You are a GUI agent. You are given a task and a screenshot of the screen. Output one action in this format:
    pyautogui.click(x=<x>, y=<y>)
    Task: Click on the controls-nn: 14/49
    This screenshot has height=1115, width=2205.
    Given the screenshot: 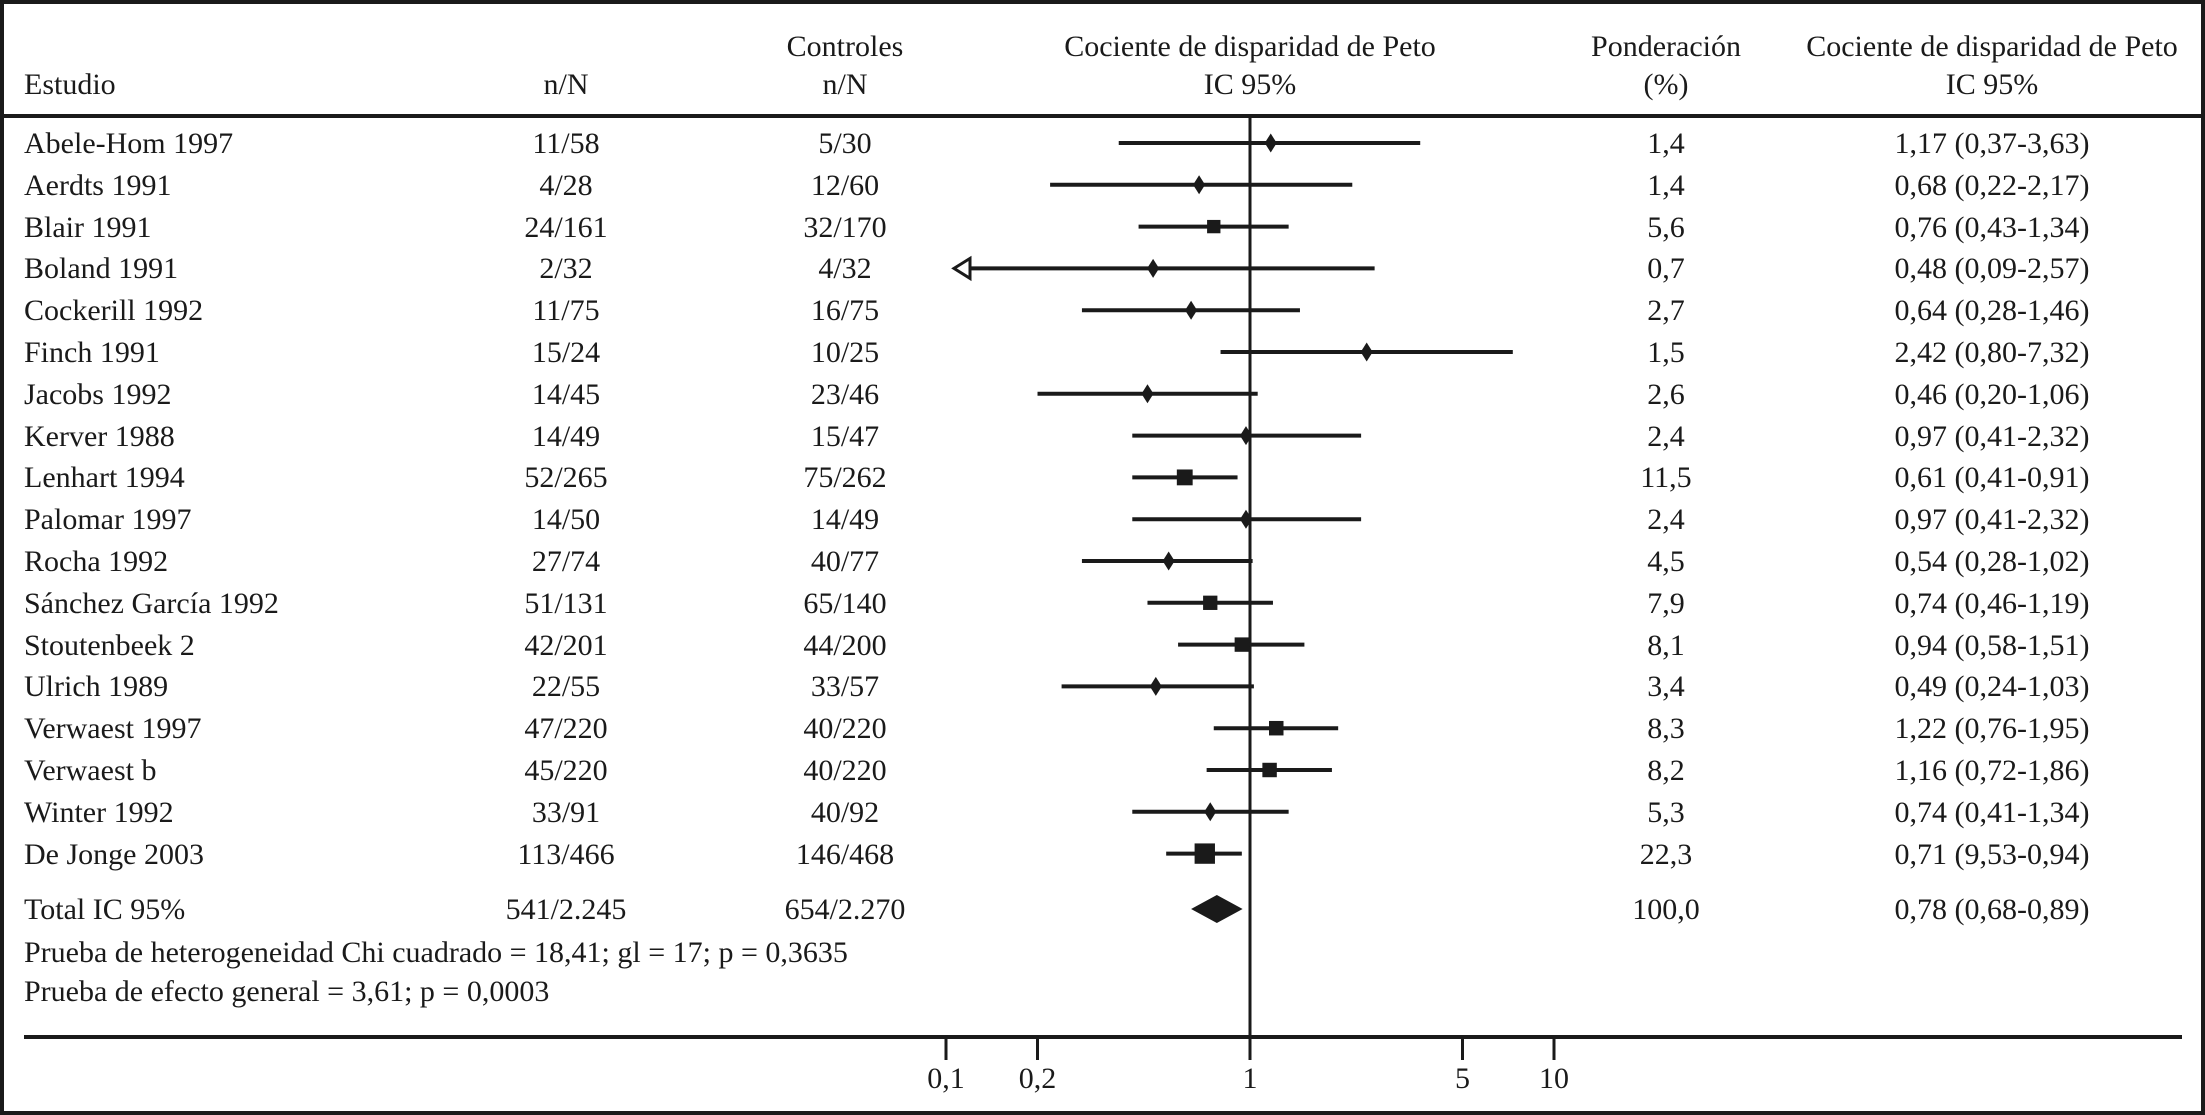 What is the action you would take?
    pyautogui.click(x=845, y=520)
    